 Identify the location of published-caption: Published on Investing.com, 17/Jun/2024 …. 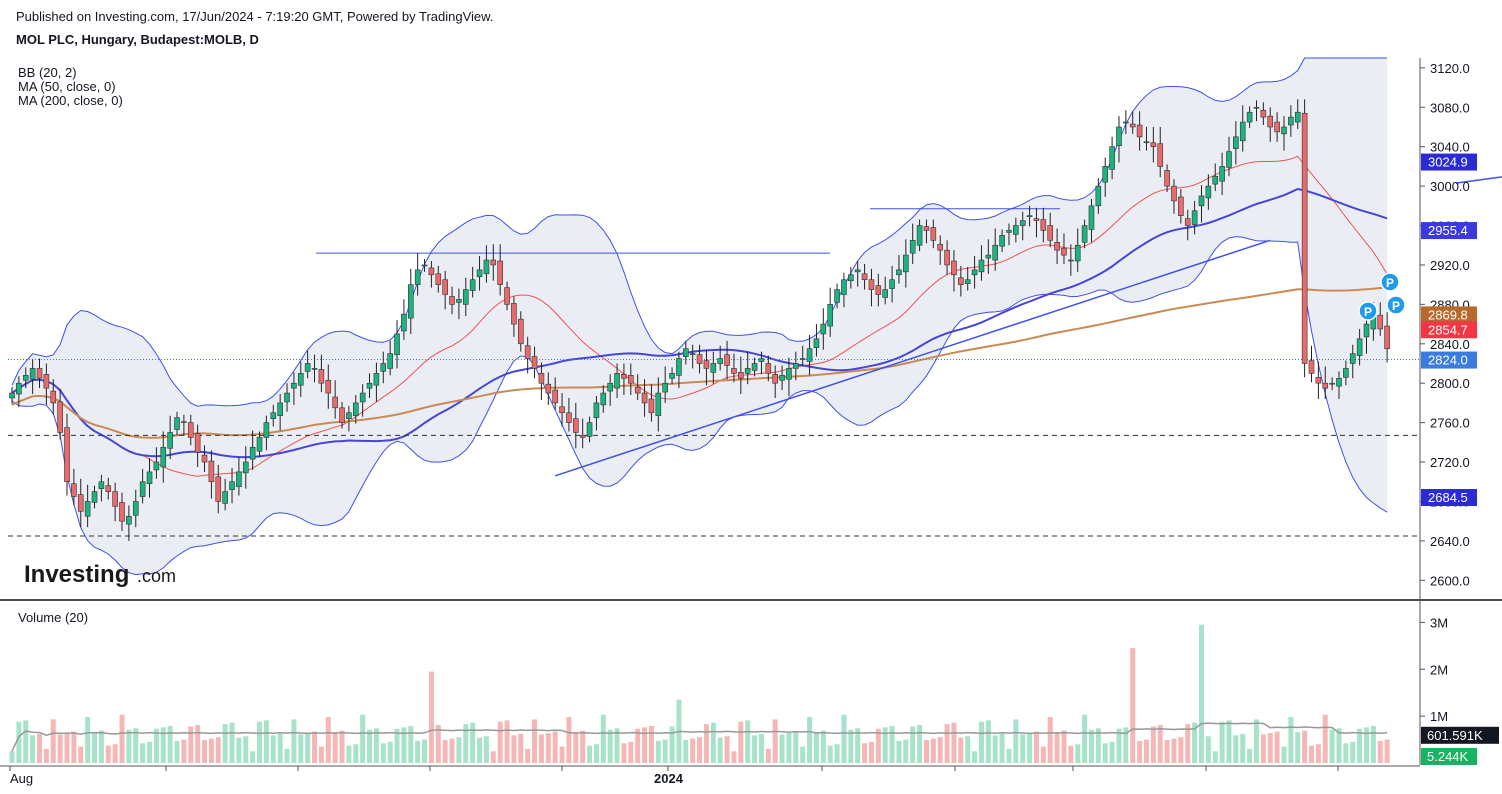
(255, 16).